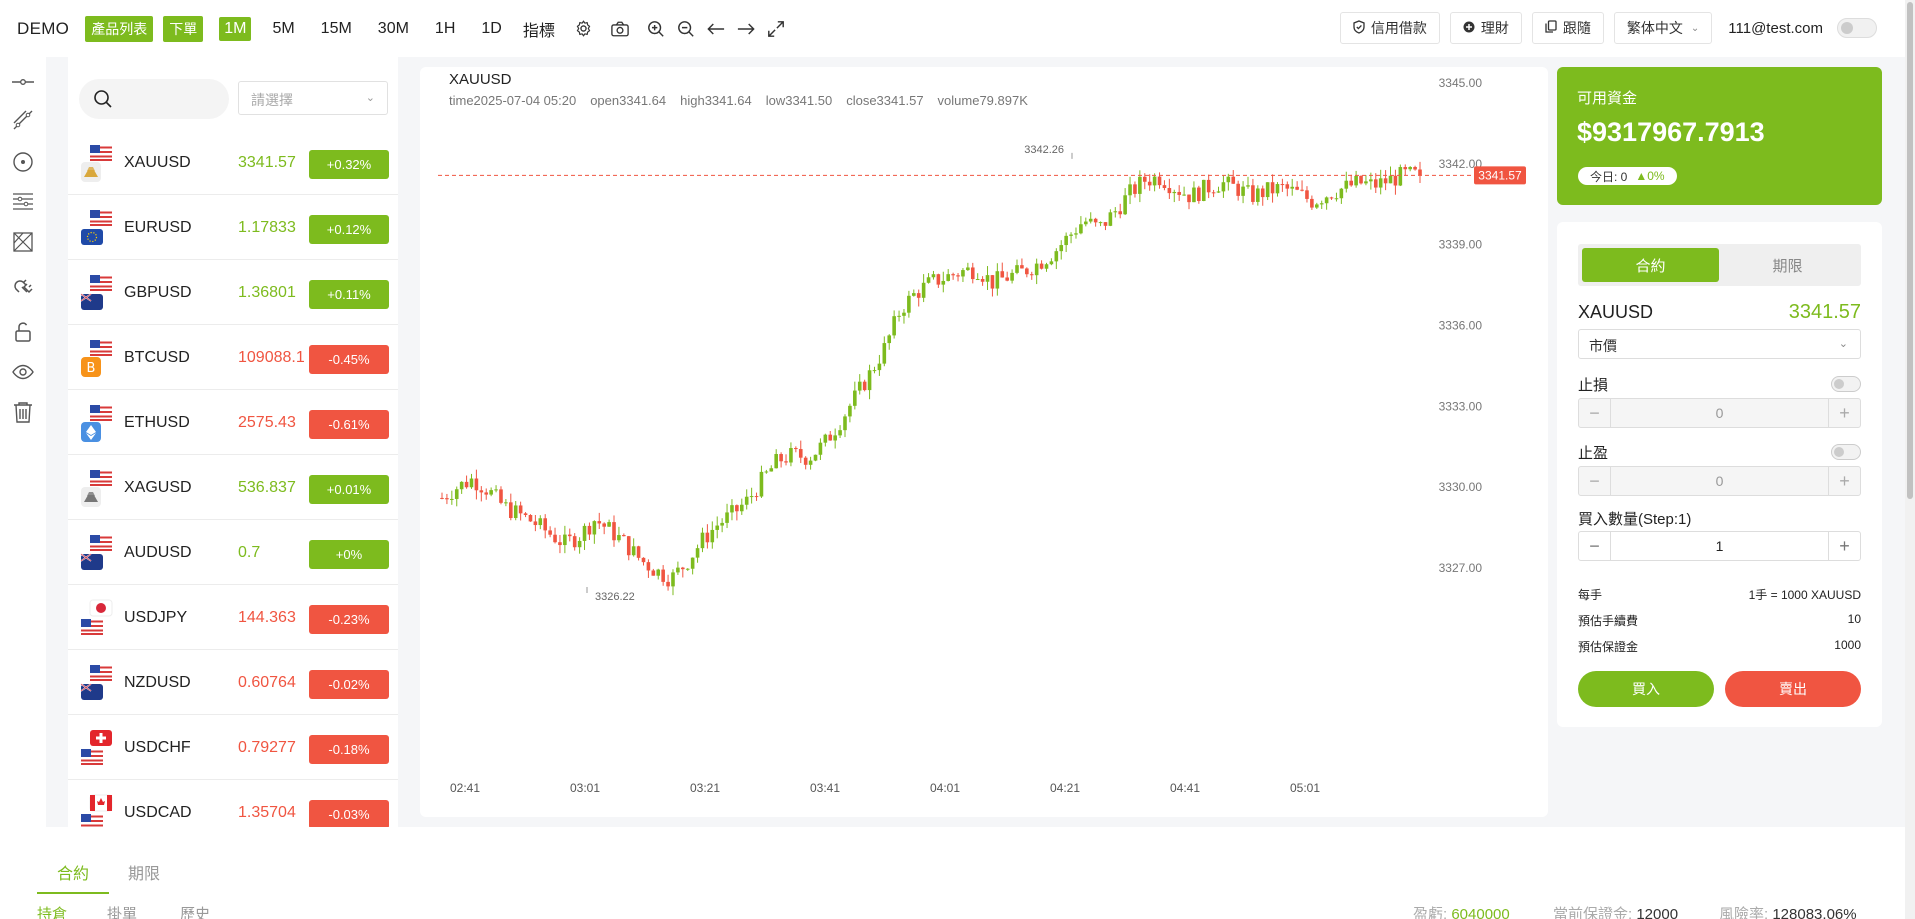  What do you see at coordinates (445, 28) in the screenshot?
I see `timeframe-1h: 1H` at bounding box center [445, 28].